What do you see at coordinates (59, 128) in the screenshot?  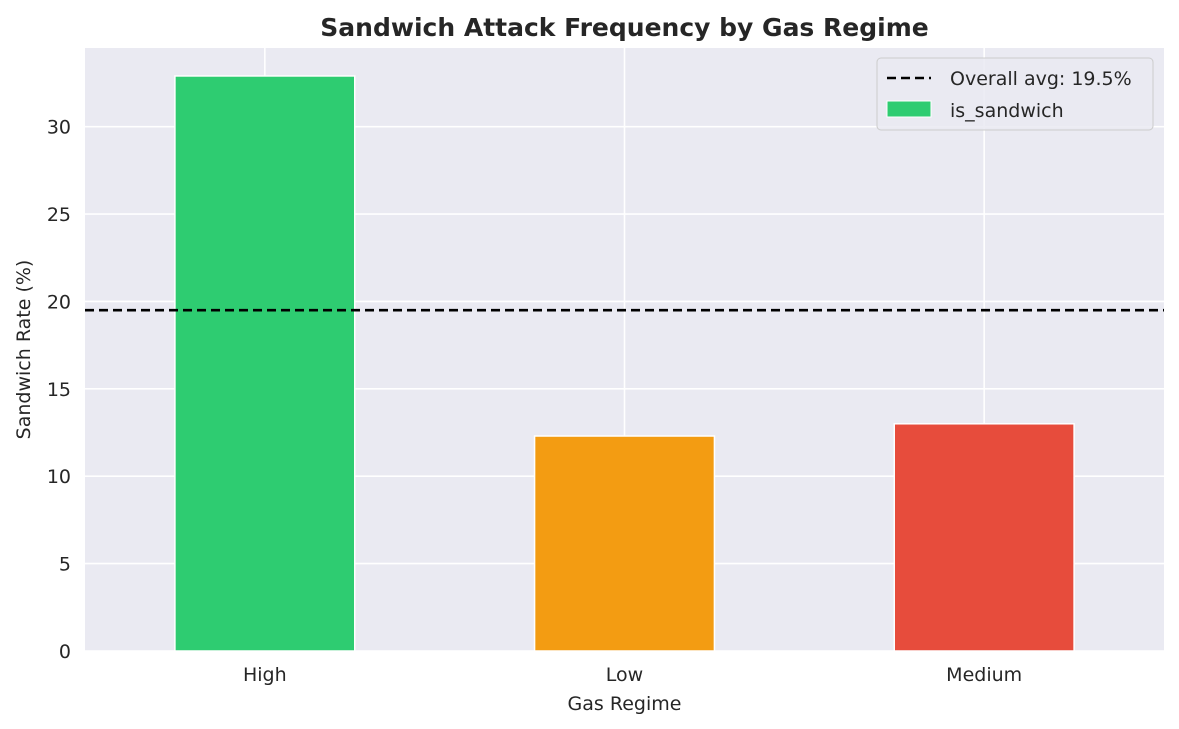 I see `y-tick-label: 30` at bounding box center [59, 128].